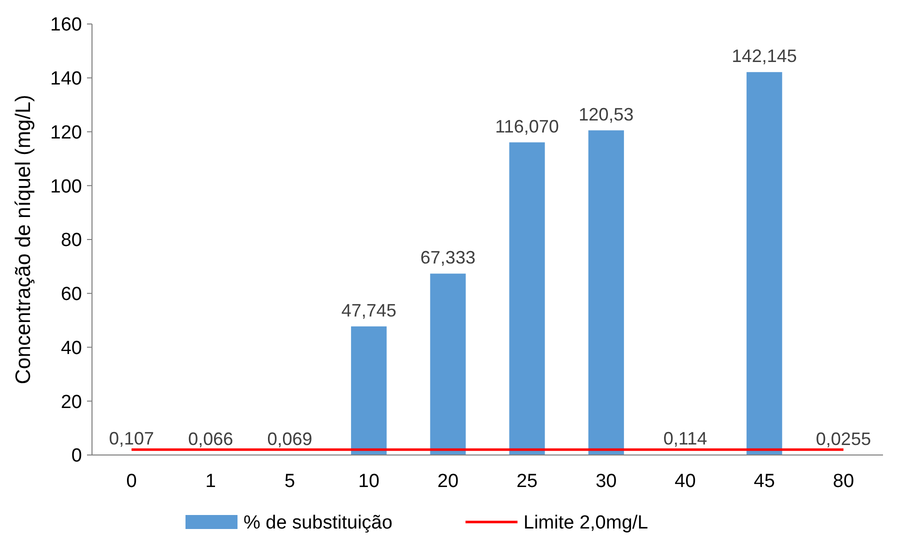 This screenshot has height=547, width=901. I want to click on x-tick-label: 30, so click(606, 481).